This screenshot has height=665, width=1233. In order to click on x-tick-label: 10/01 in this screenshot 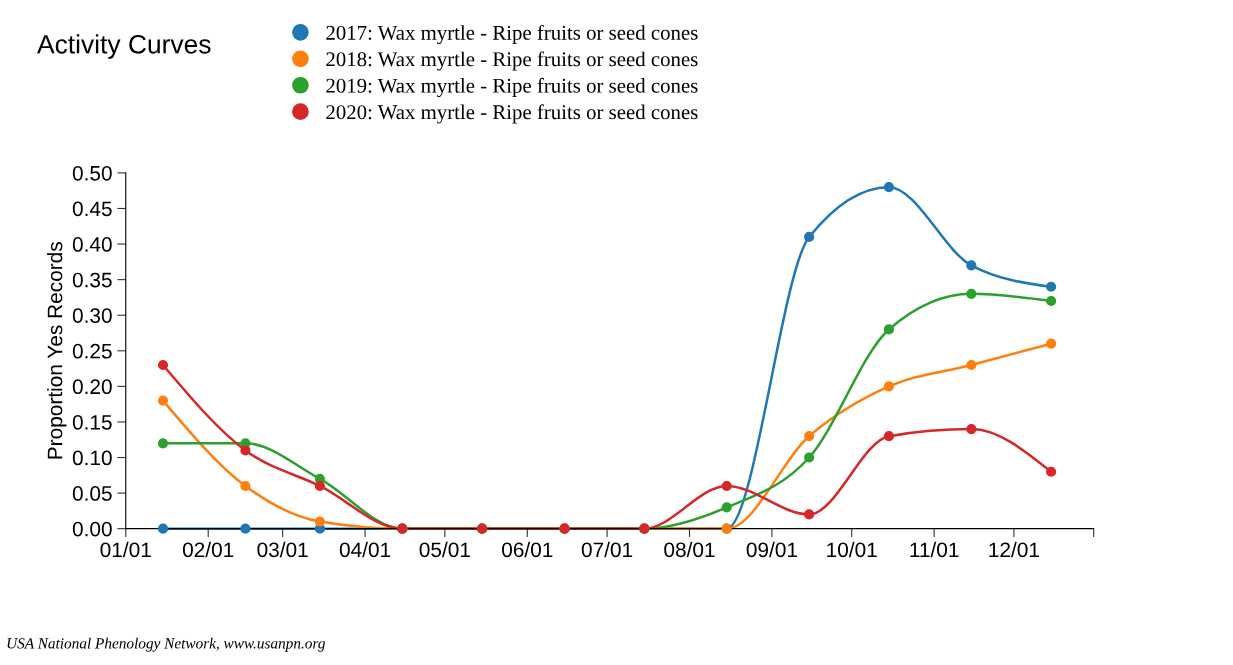, I will do `click(852, 549)`.